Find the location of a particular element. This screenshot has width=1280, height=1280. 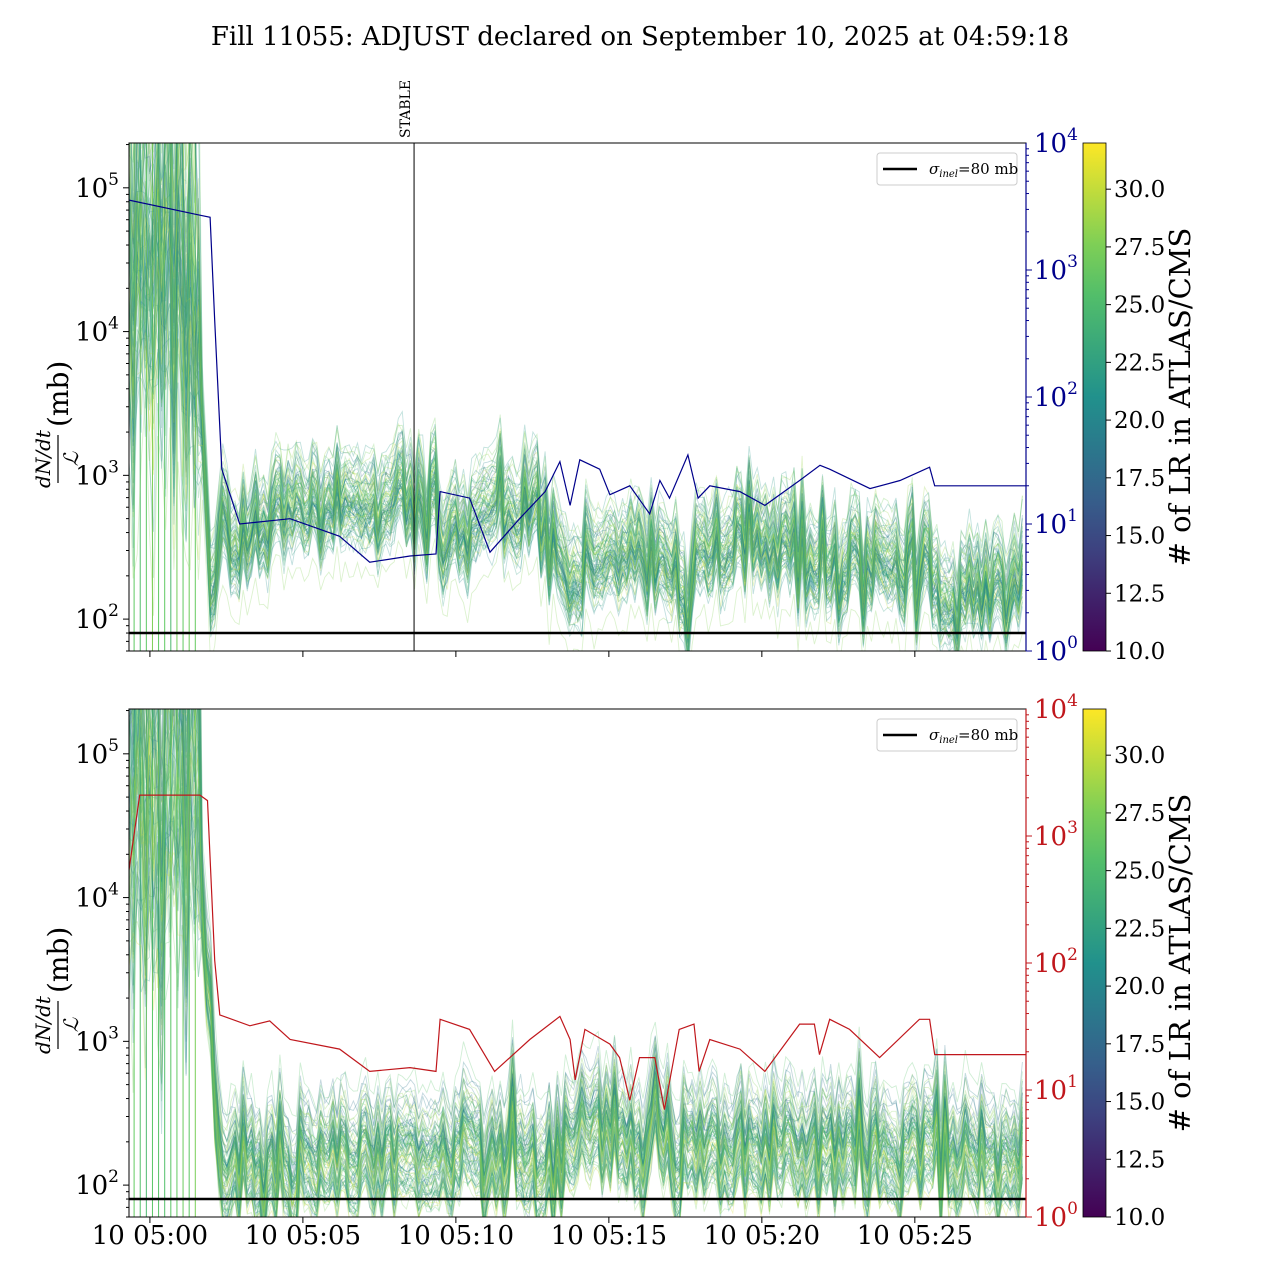

colorbar-tick-label: 10.0 is located at coordinates (1139, 652).